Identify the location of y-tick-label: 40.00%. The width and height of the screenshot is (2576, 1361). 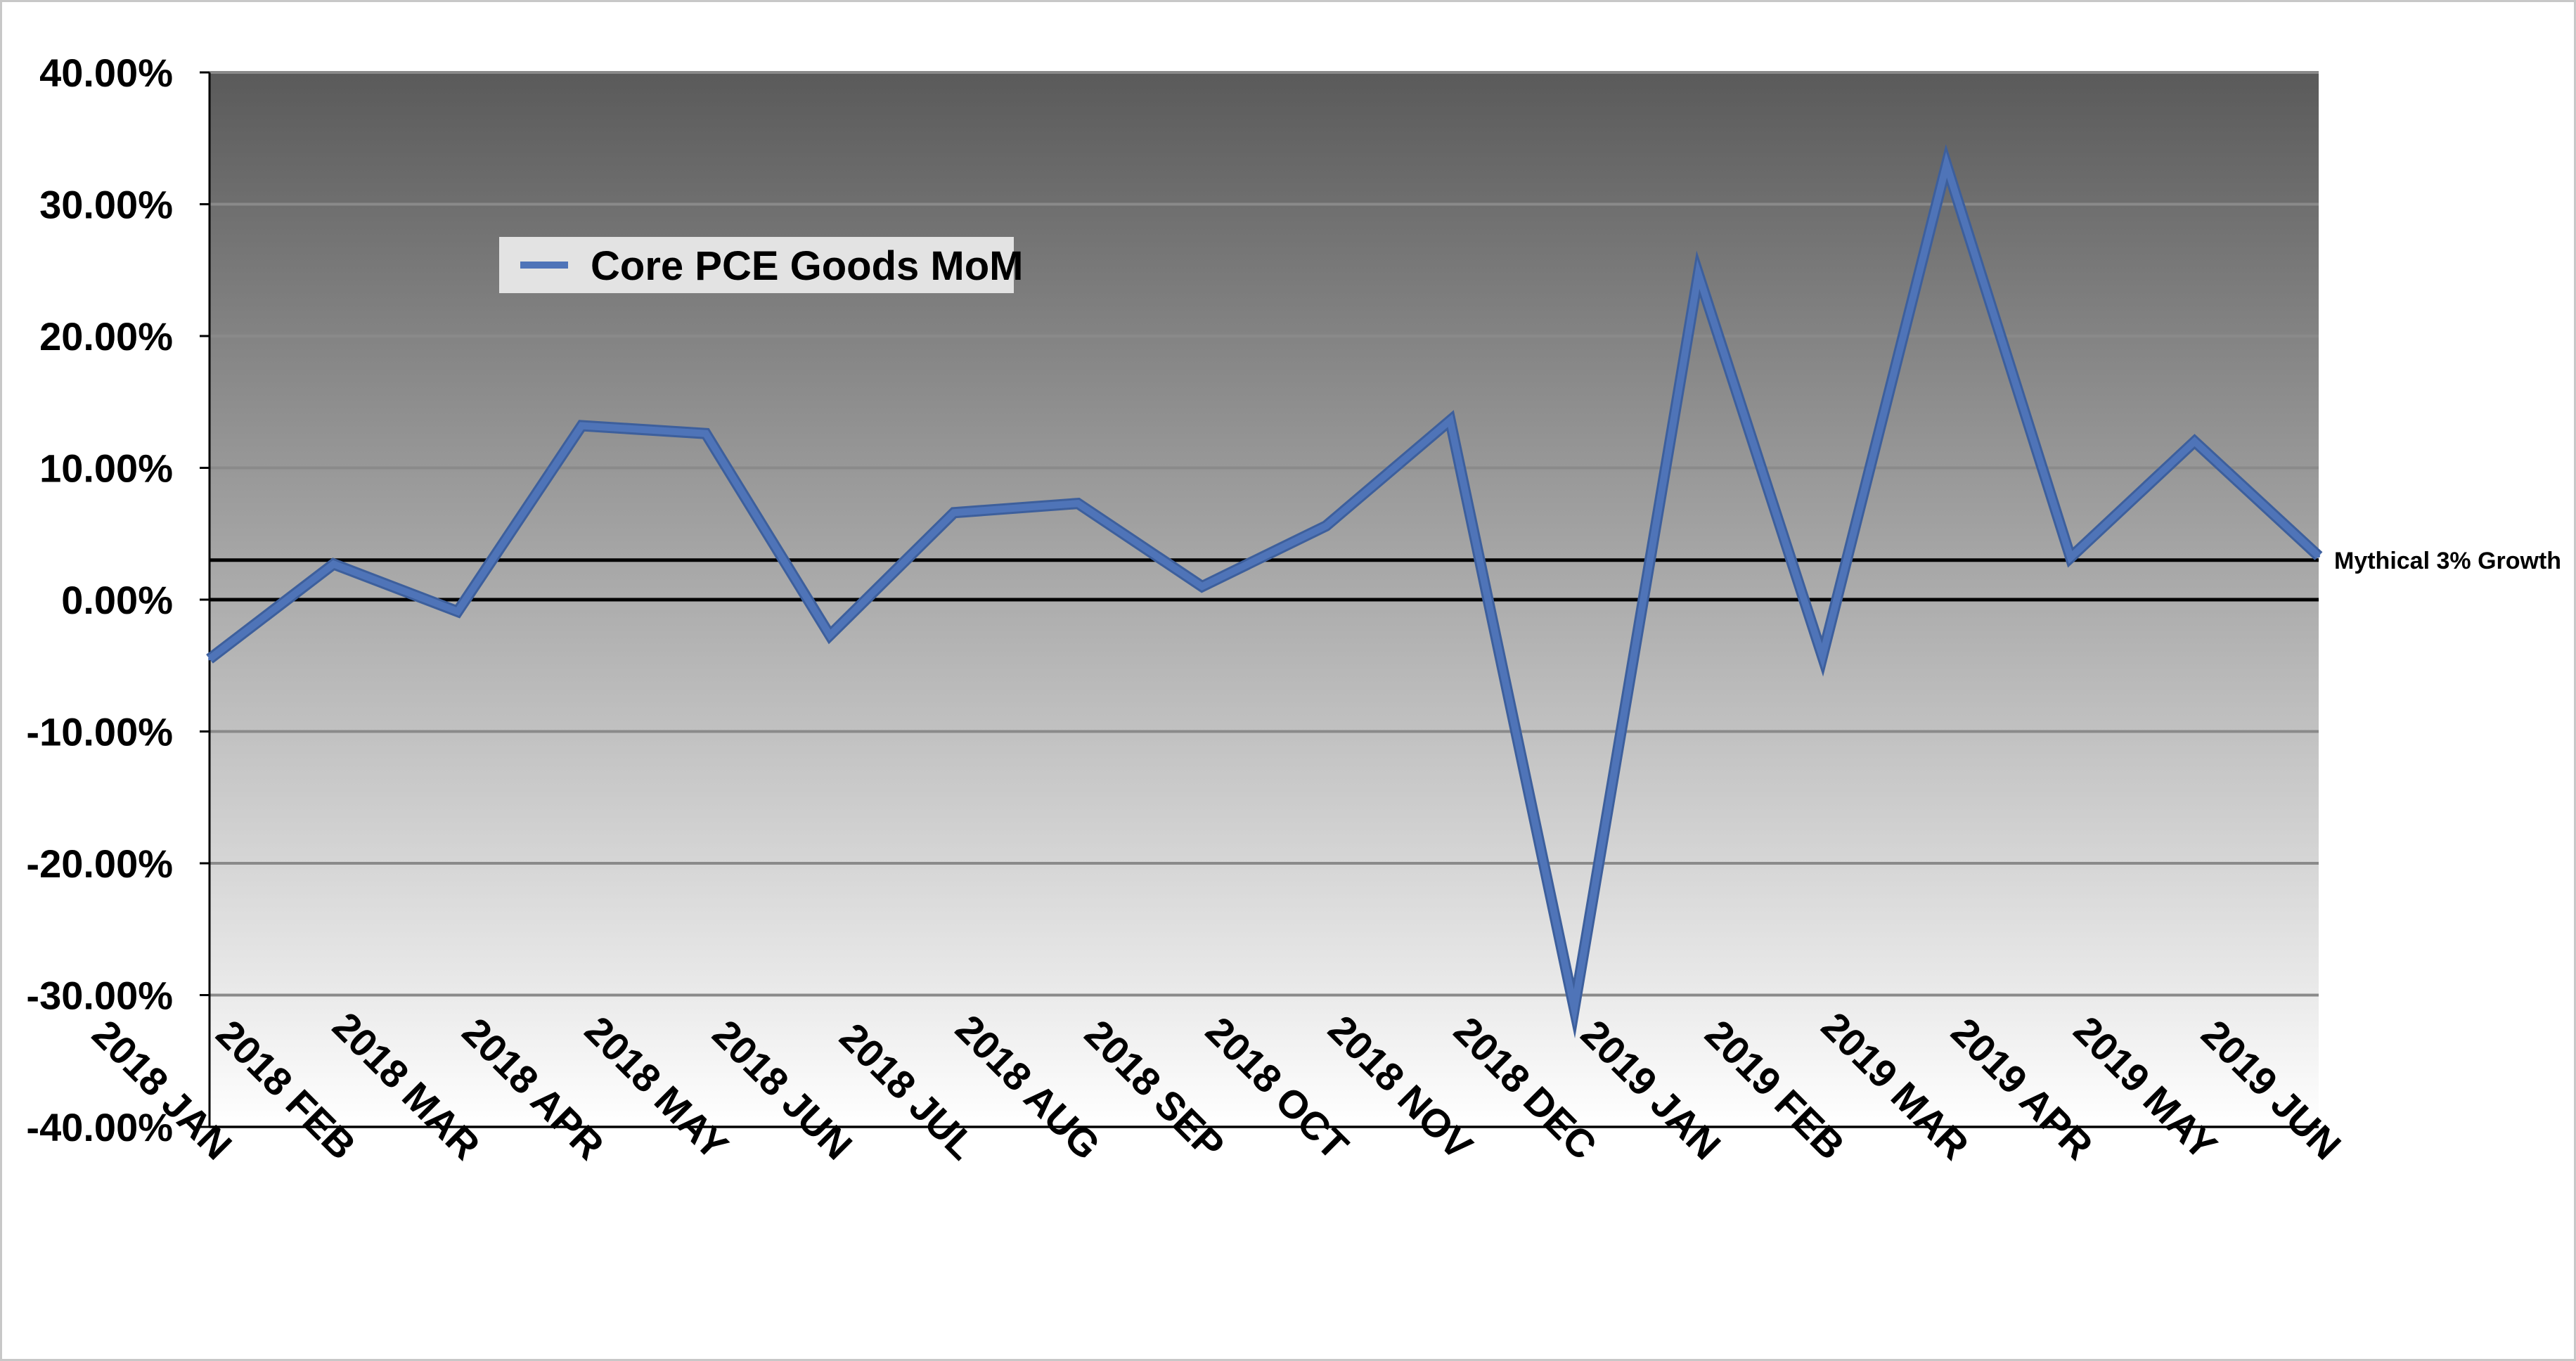
(106, 73).